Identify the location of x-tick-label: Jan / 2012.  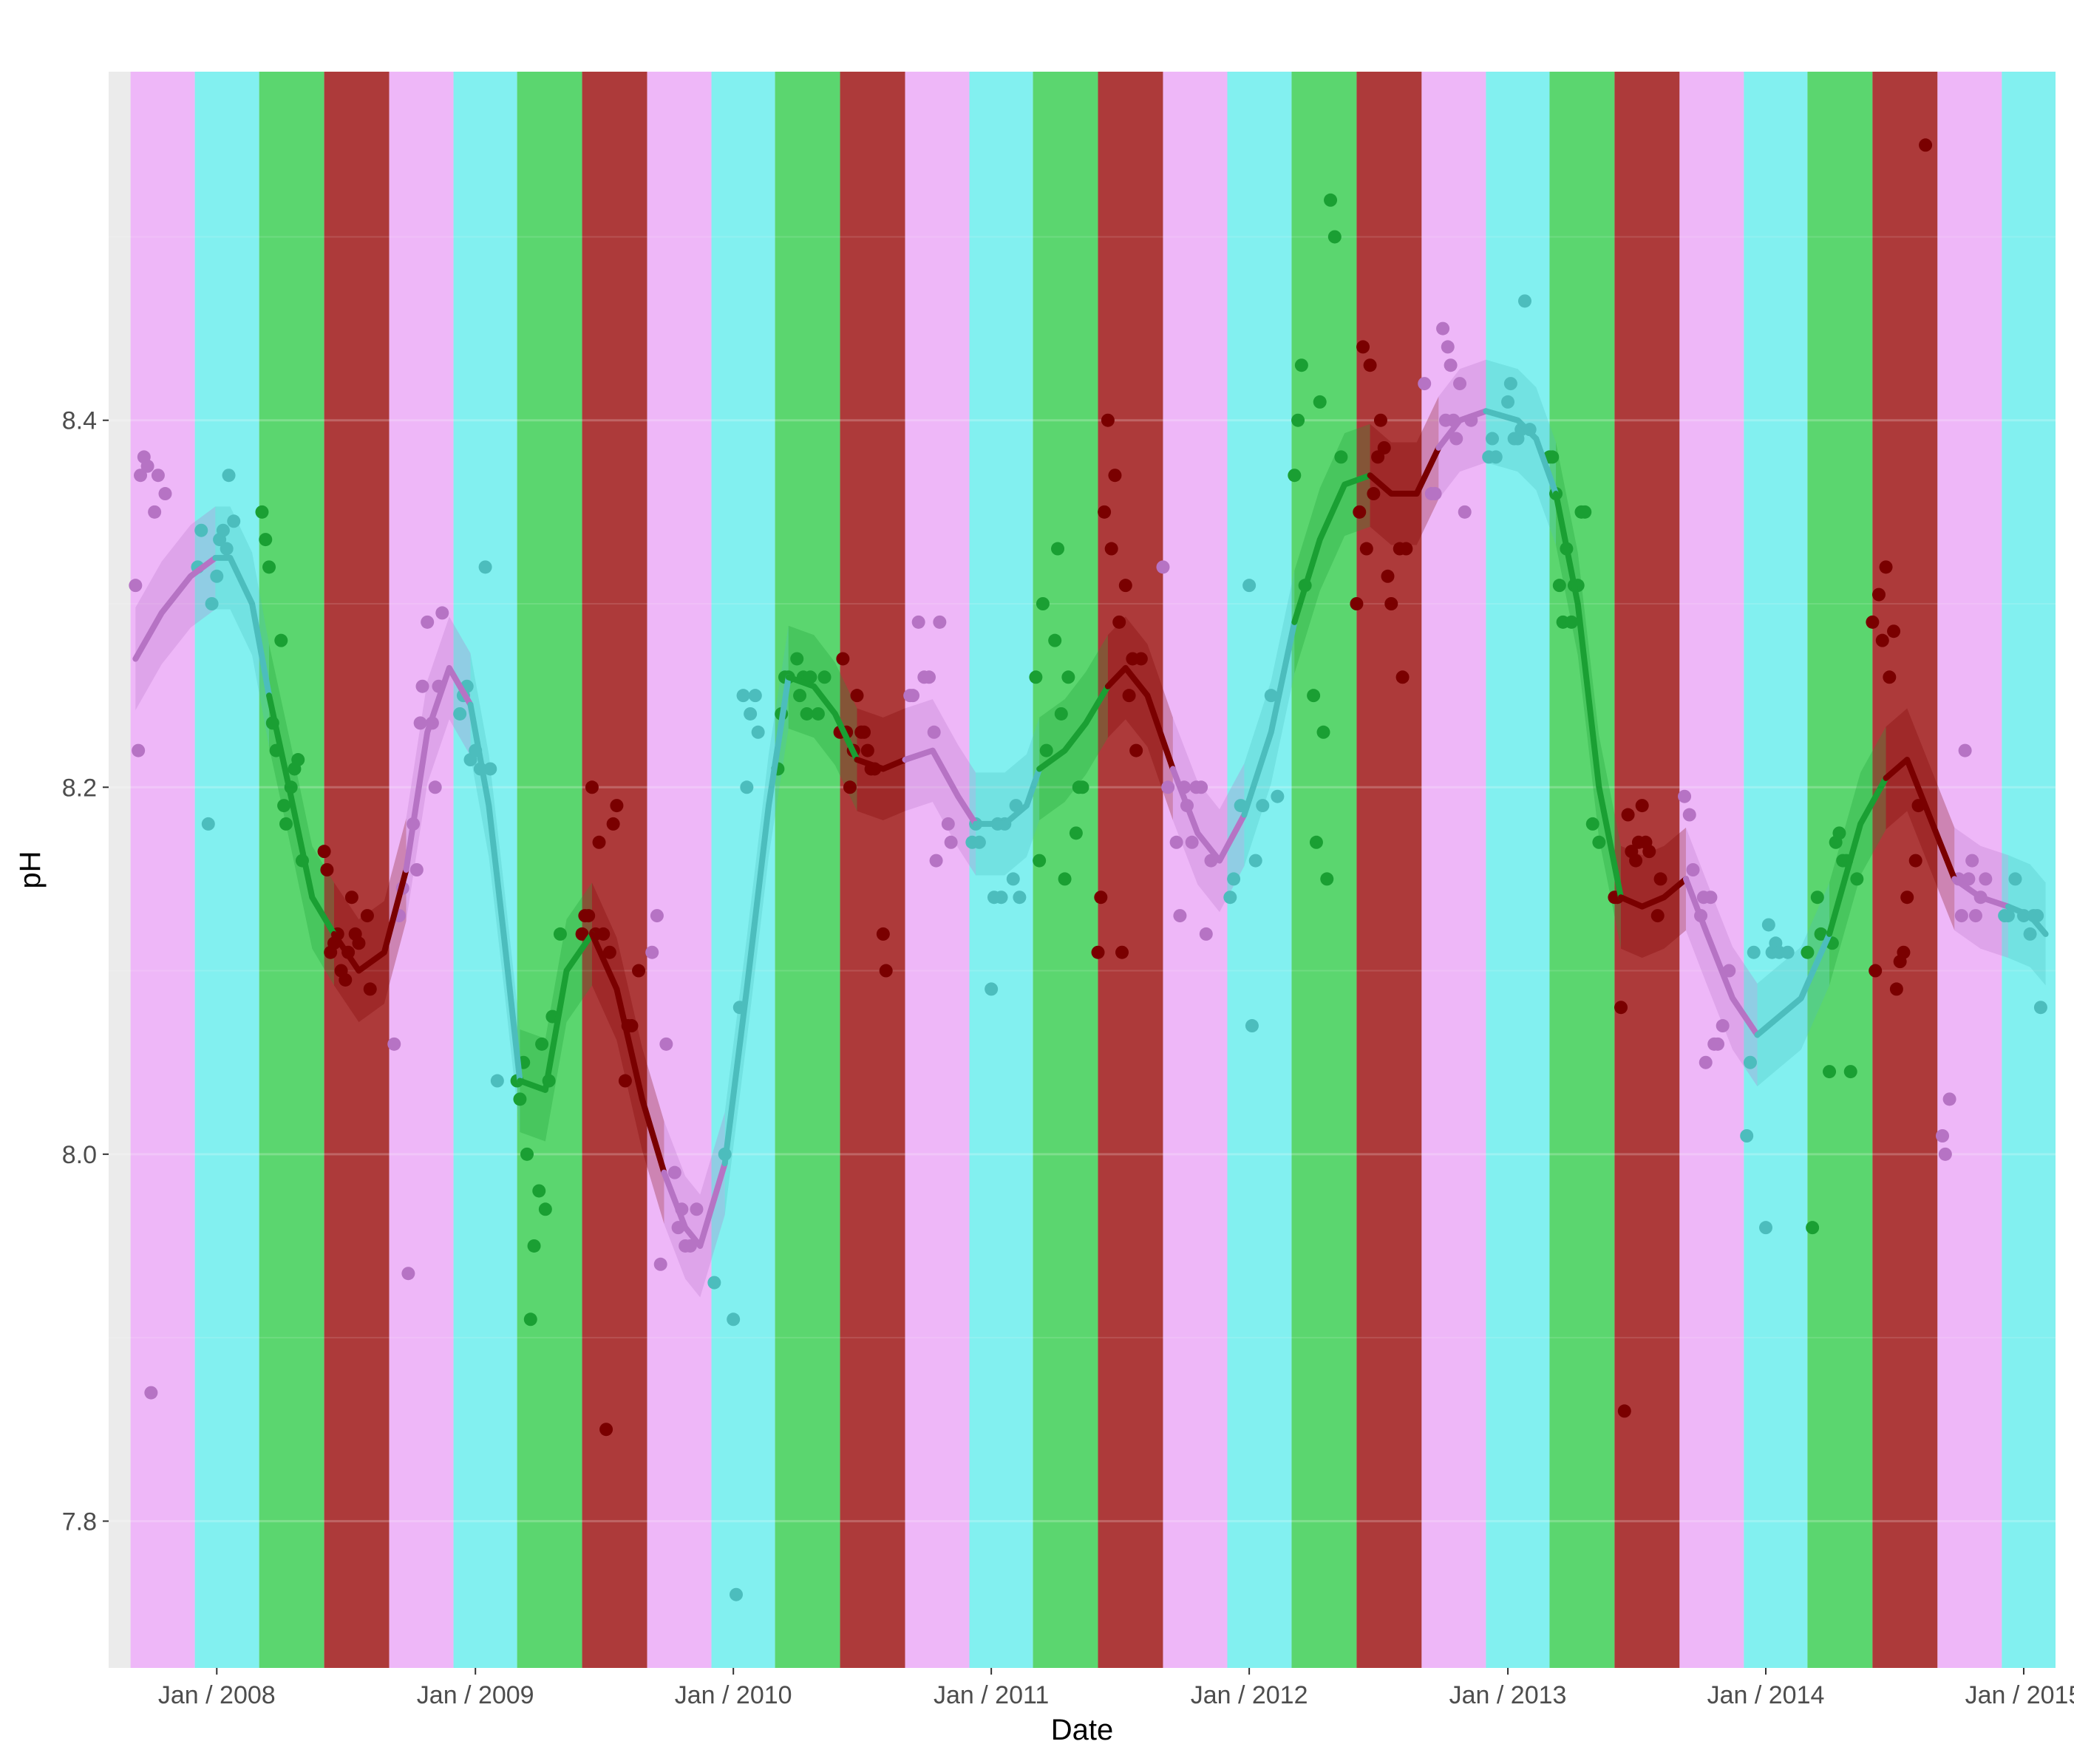
(1249, 1695).